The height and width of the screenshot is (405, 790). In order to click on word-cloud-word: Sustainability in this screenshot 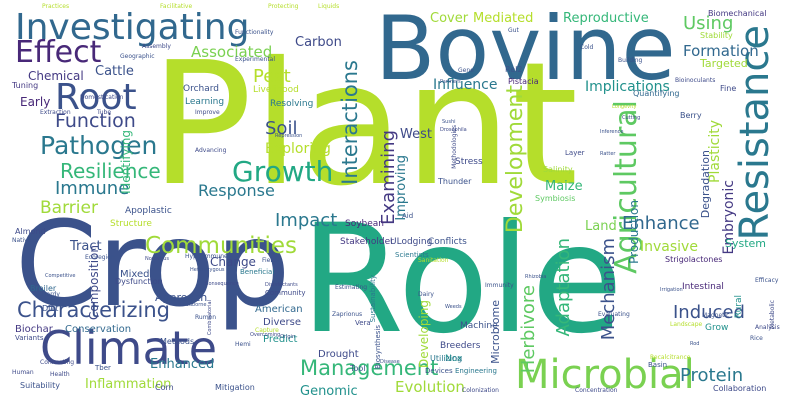, I will do `click(373, 299)`.